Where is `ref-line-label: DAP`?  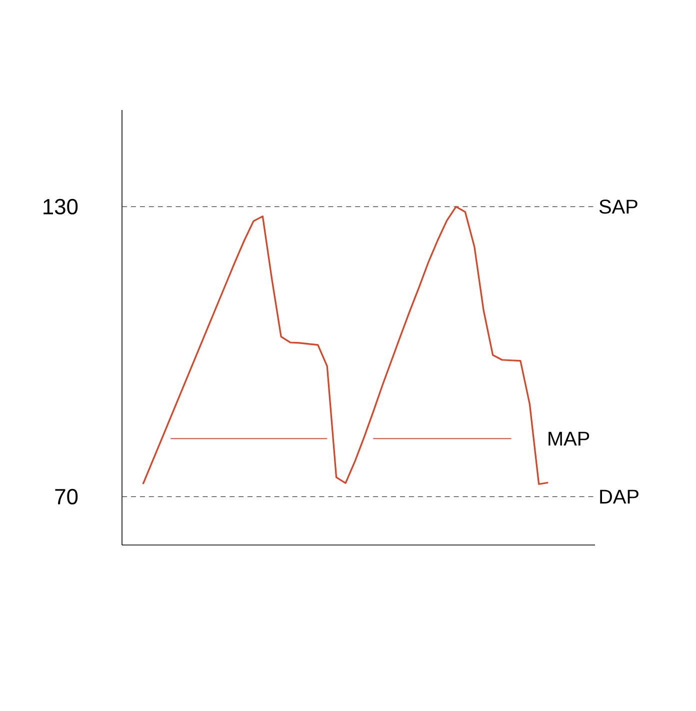
ref-line-label: DAP is located at coordinates (619, 497).